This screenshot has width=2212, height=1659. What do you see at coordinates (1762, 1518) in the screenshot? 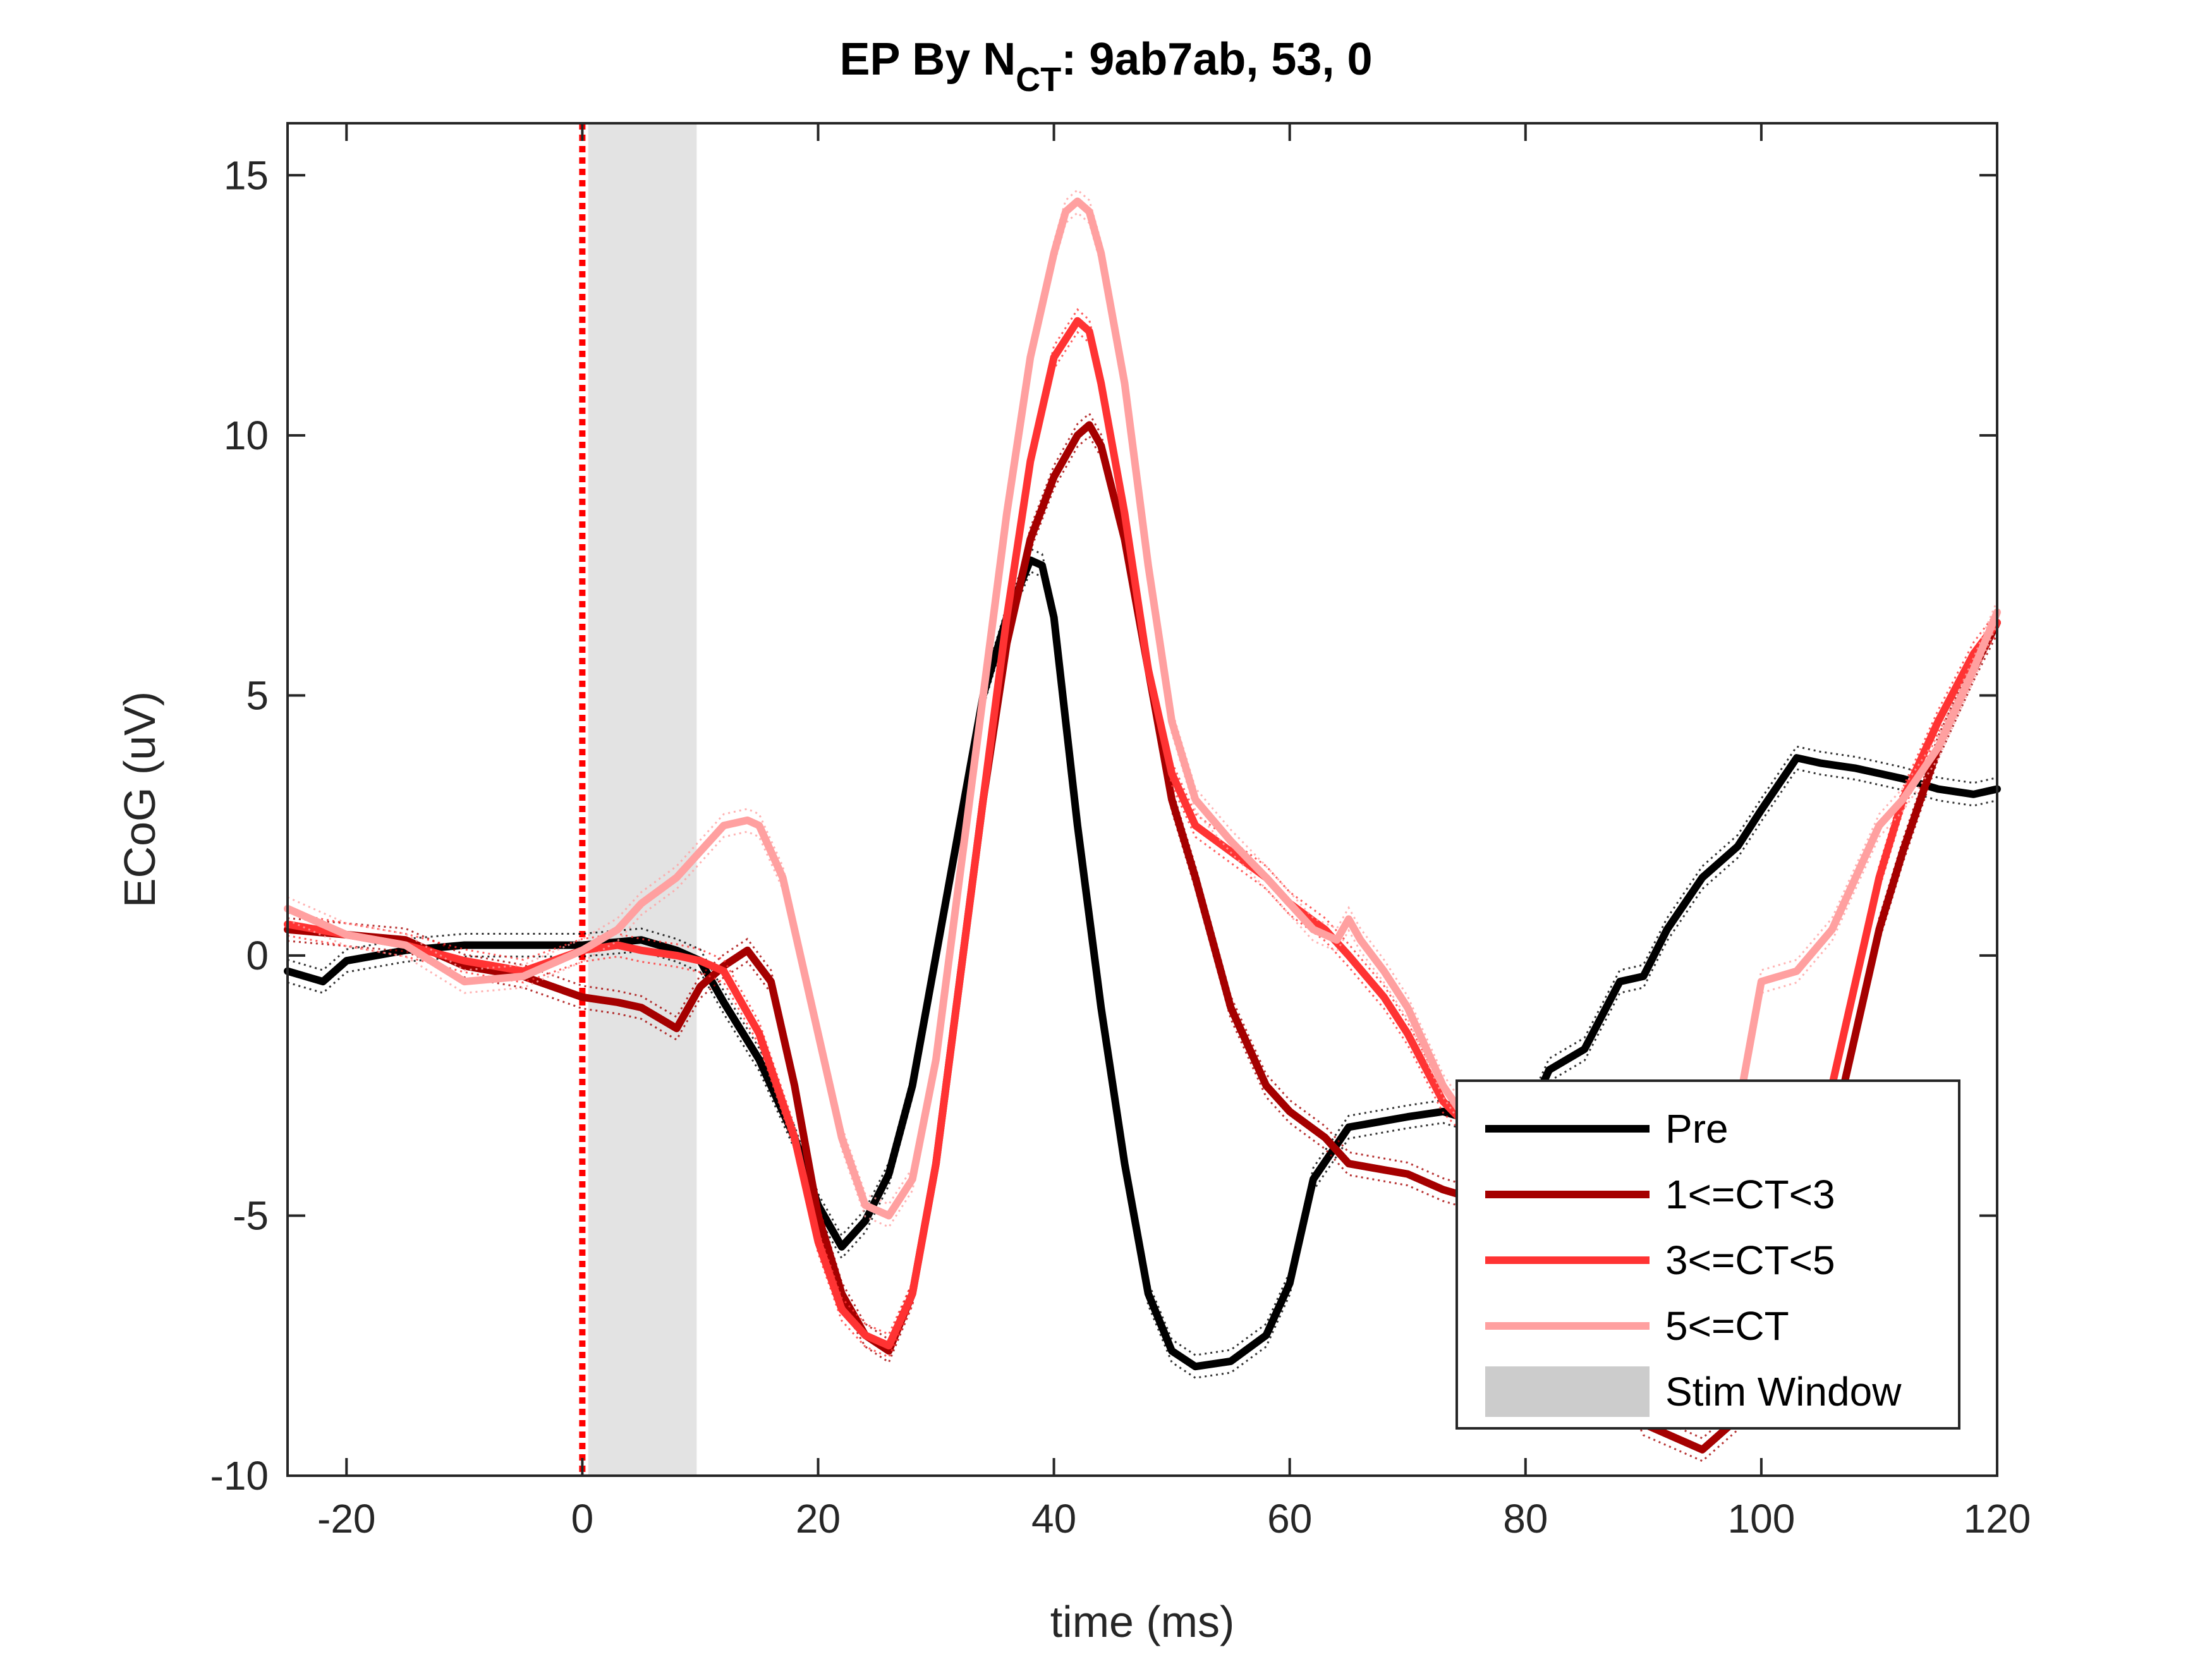
I see `x-tick-label: 100` at bounding box center [1762, 1518].